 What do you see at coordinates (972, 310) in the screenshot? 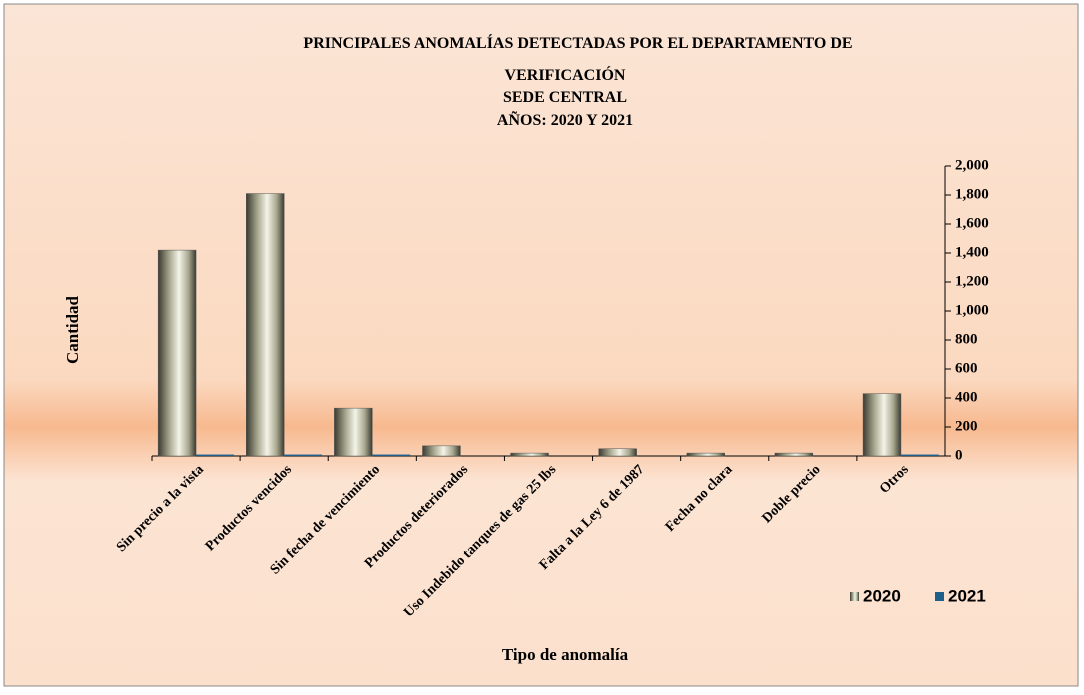
I see `y-tick-label: 1,000` at bounding box center [972, 310].